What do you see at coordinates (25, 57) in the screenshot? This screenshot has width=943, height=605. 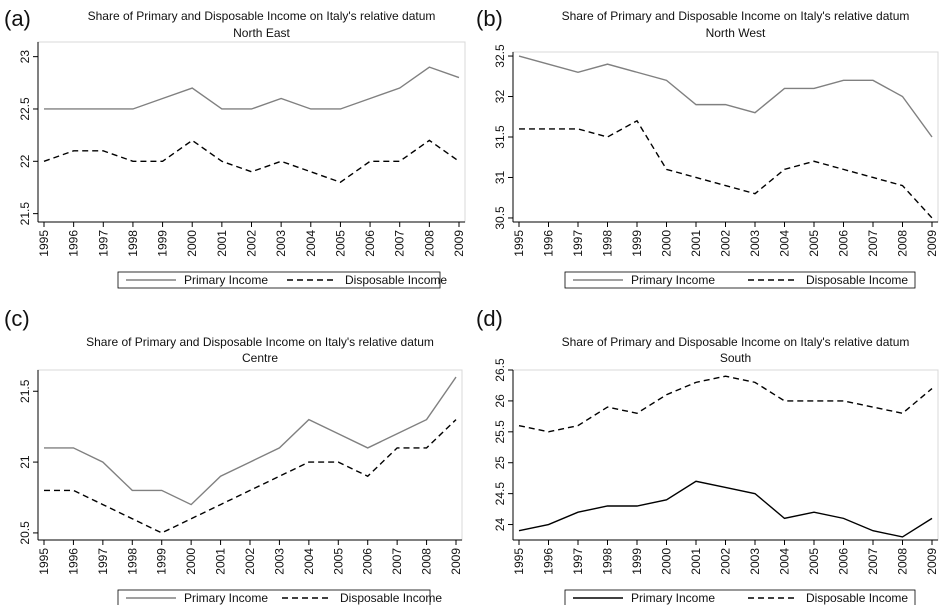 I see `y-tick-label: 23` at bounding box center [25, 57].